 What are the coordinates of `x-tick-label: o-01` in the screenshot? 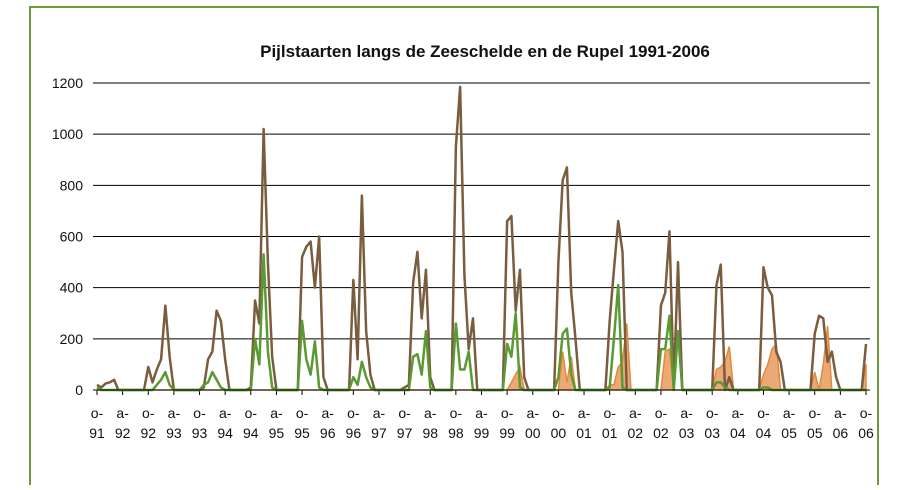 It's located at (610, 423).